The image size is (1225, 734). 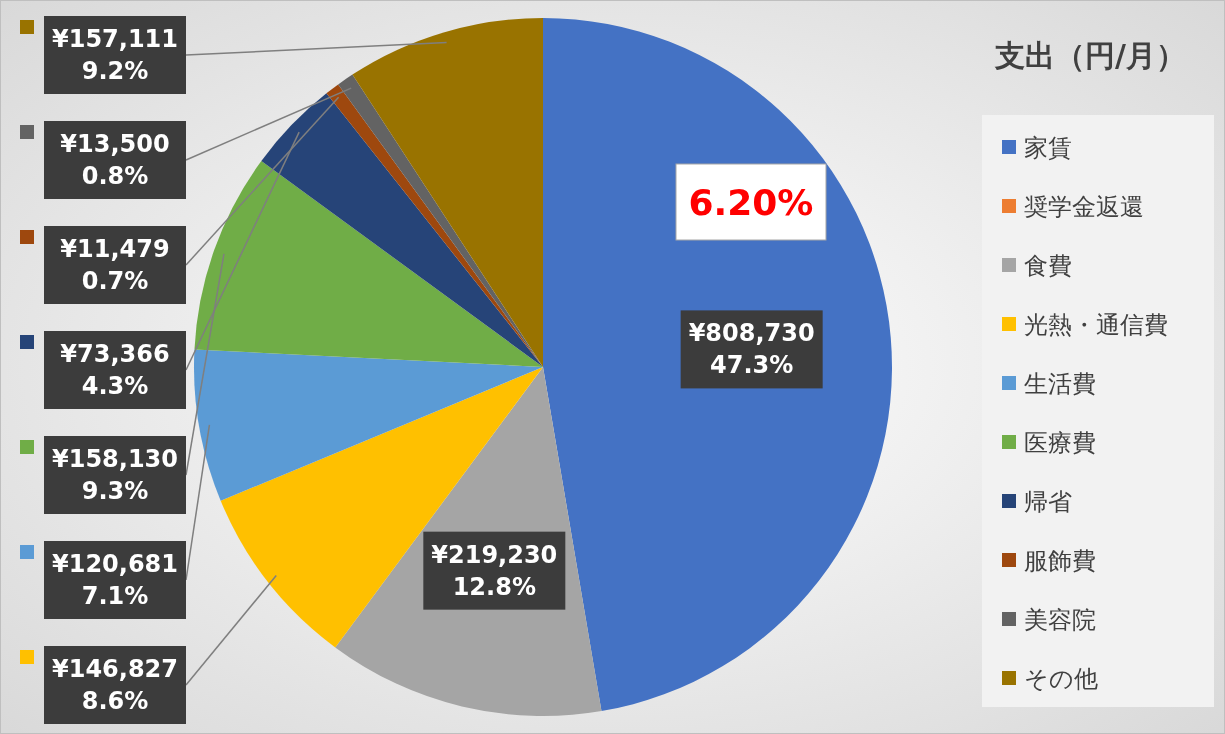 I want to click on text: 支出（円/月）, so click(x=1090, y=55).